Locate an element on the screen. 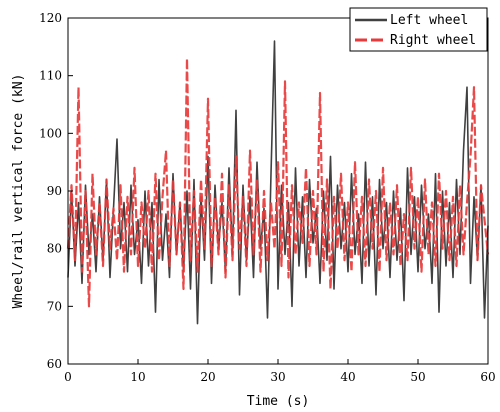 This screenshot has width=500, height=412. x-tick-label: 40 is located at coordinates (347, 377).